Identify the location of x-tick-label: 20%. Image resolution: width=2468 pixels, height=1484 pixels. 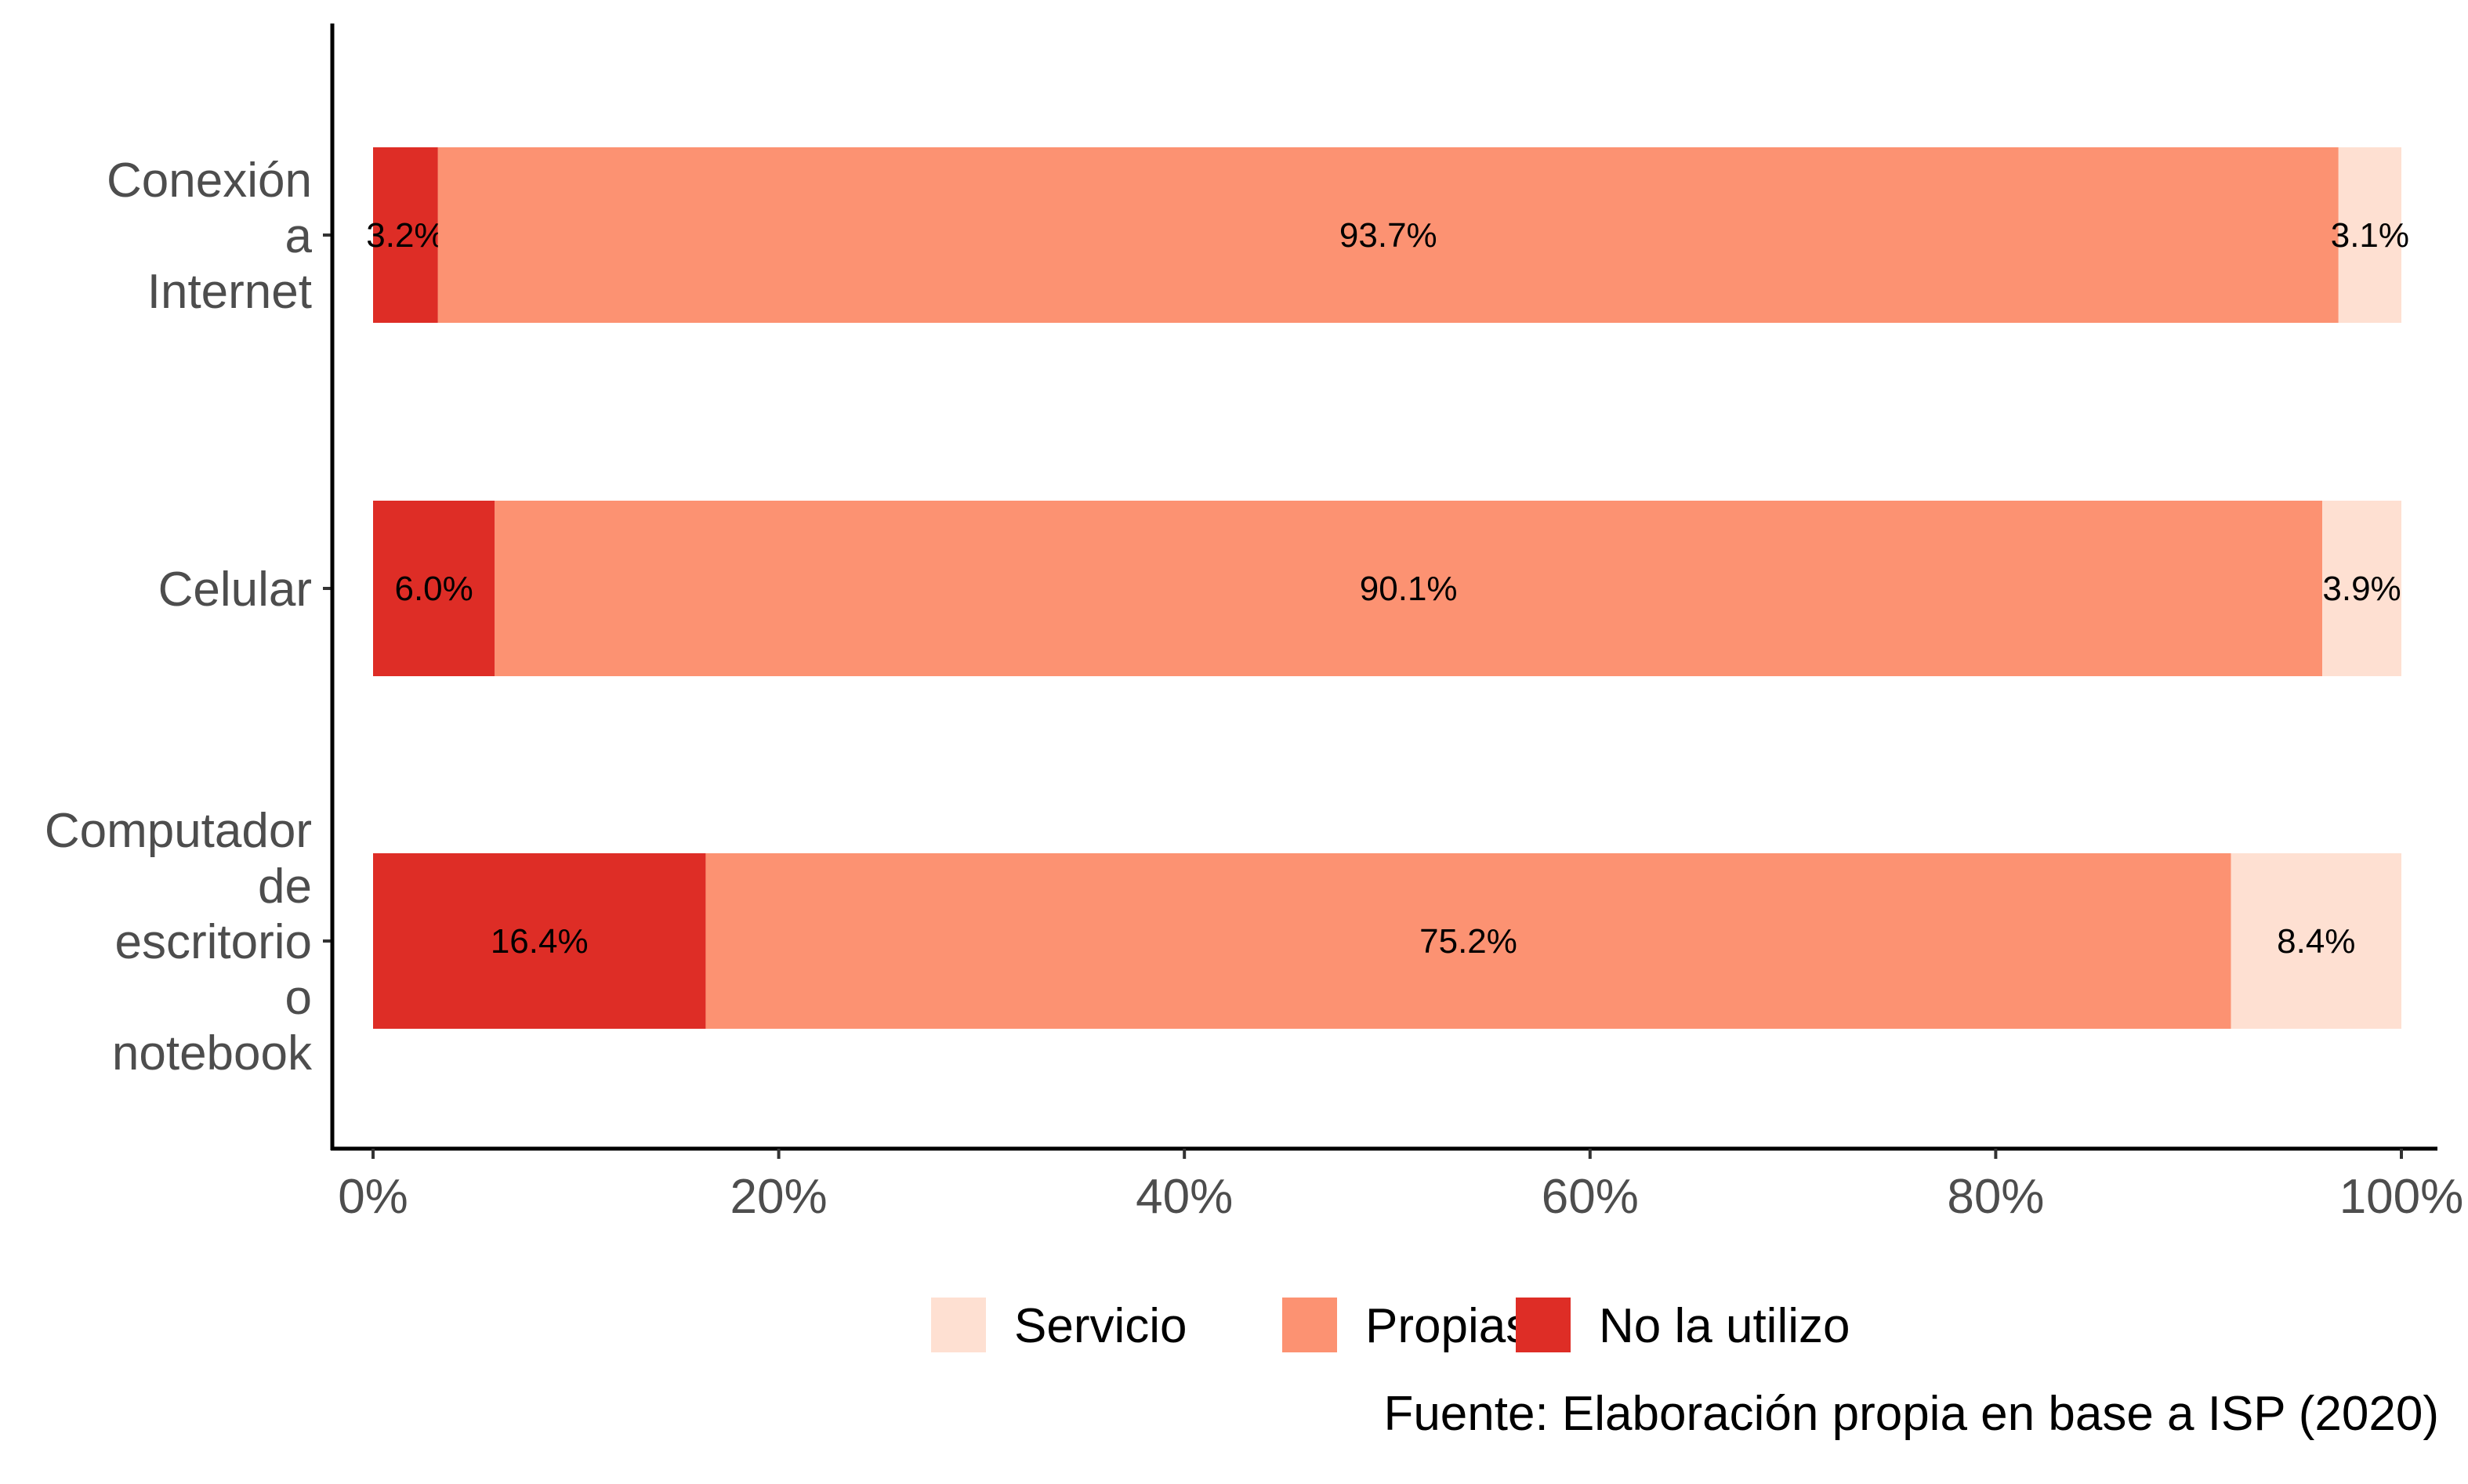
(779, 1197).